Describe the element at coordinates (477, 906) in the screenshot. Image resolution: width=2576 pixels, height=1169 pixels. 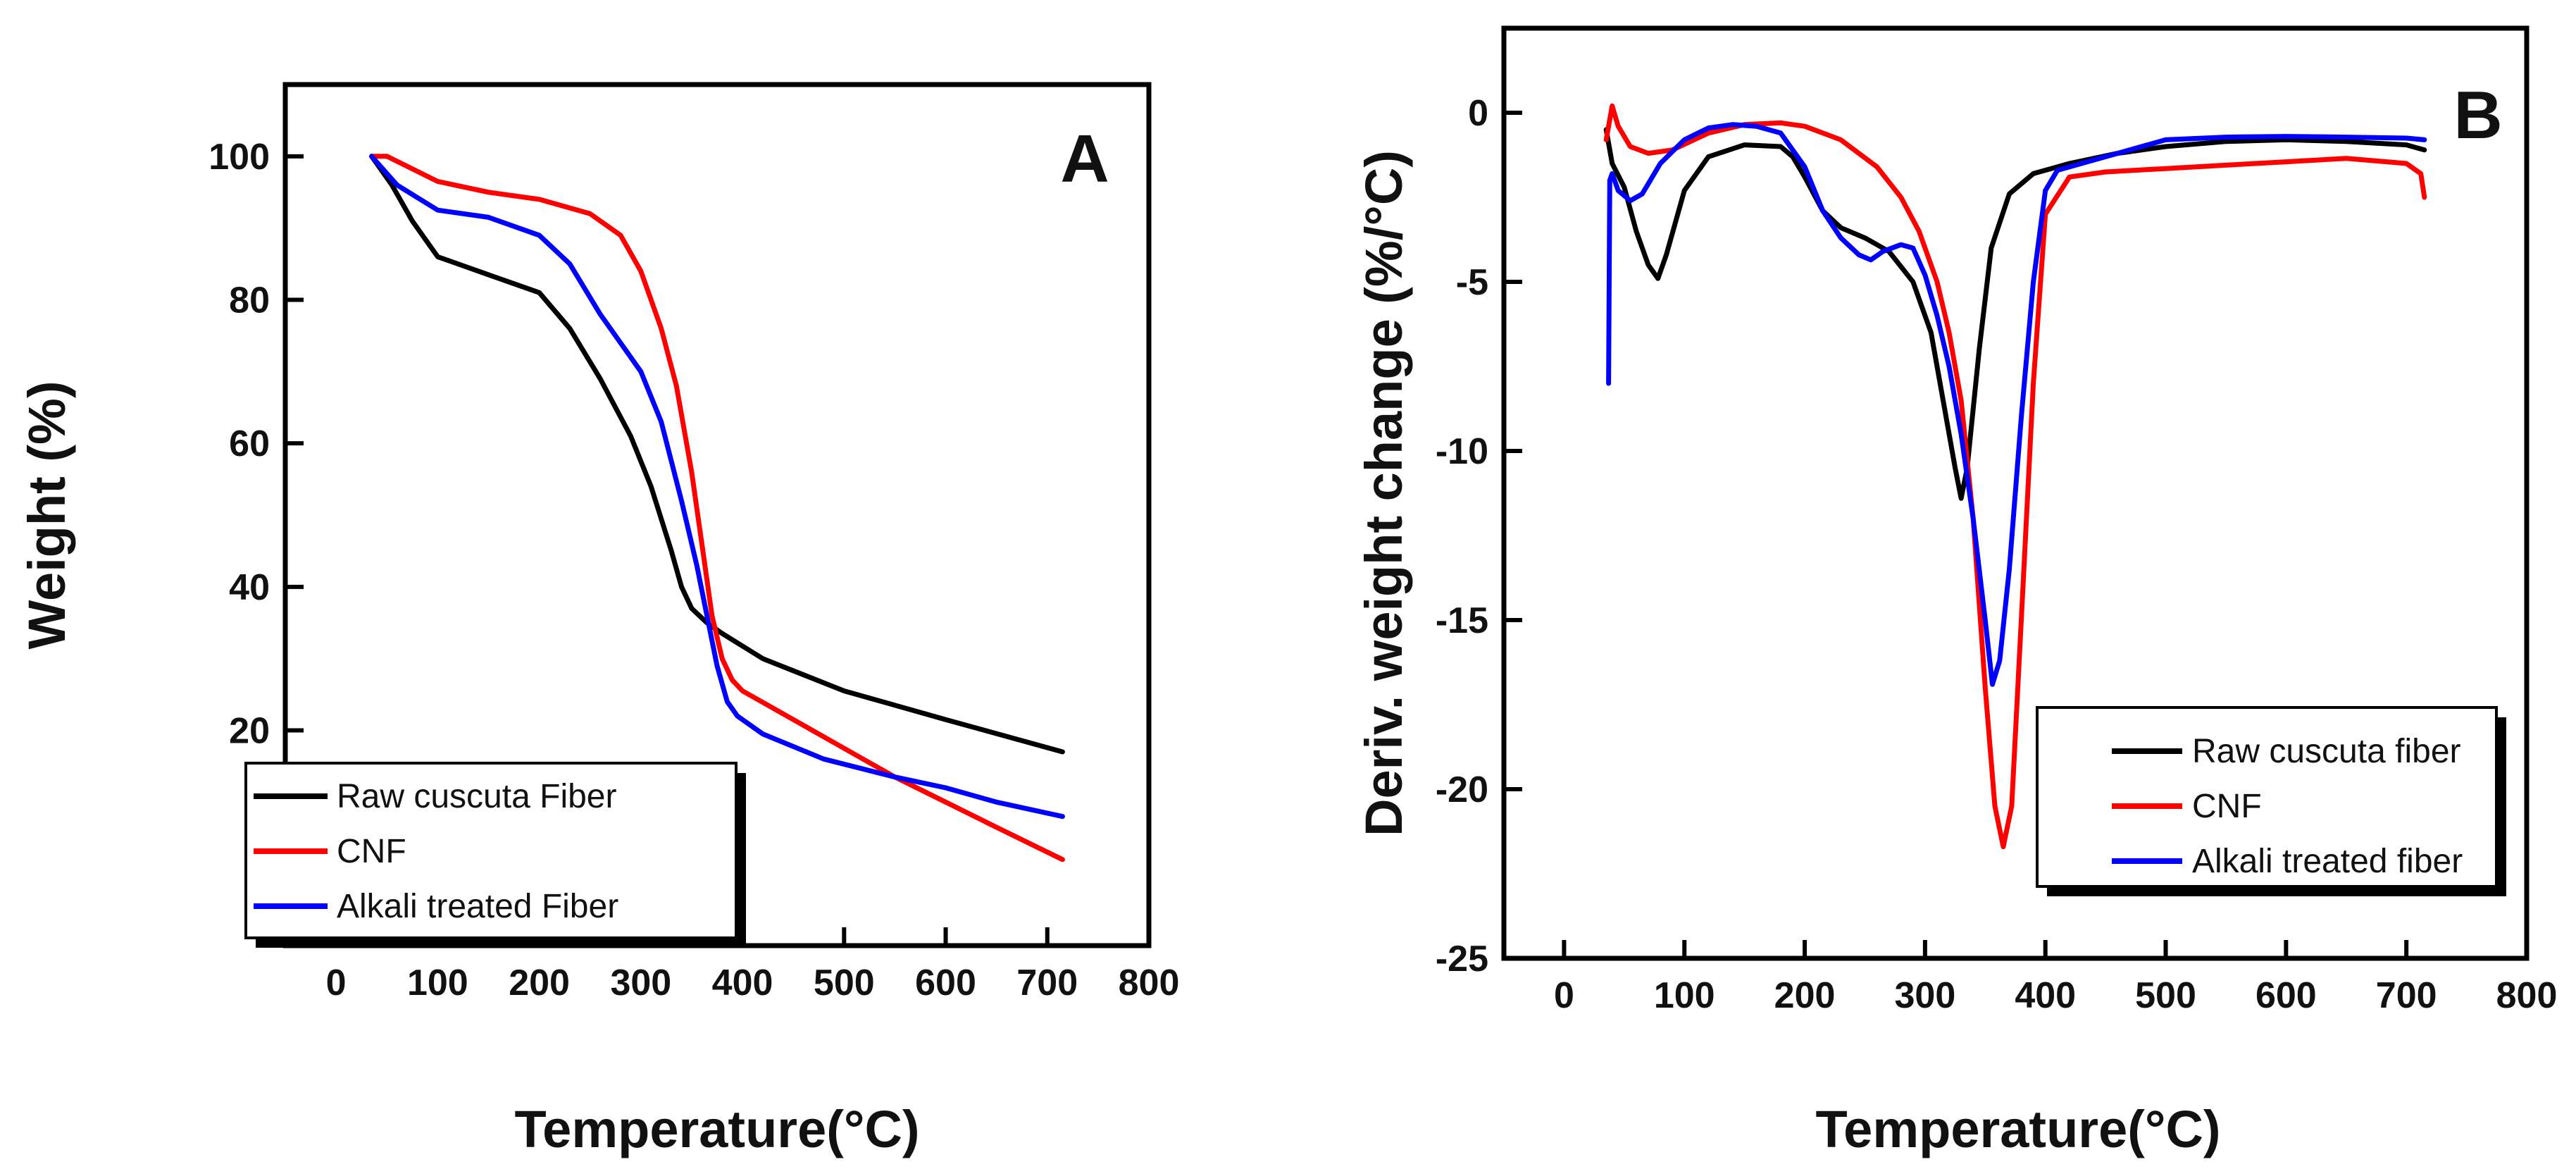
I see `panel-a-legend-label-alkali: Alkali treated Fiber` at that location.